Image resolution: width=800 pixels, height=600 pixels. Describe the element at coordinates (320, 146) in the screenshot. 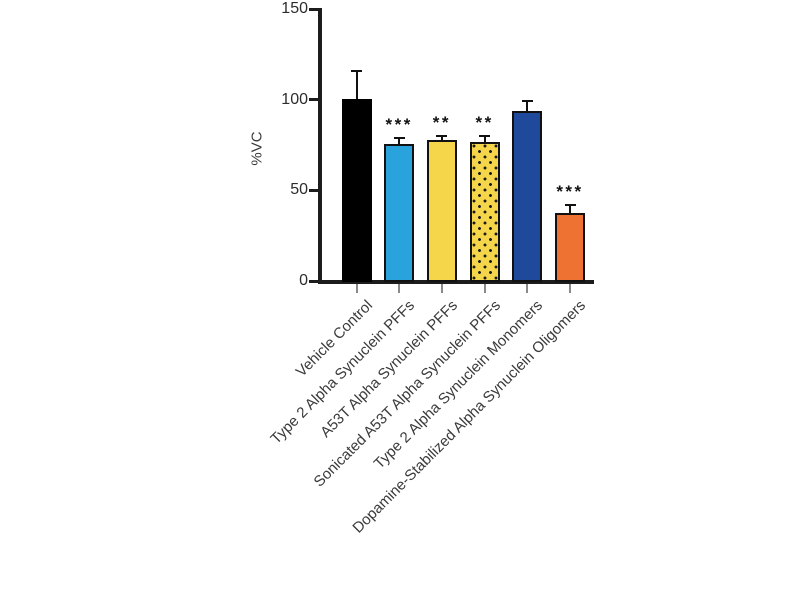

I see `y-axis-line` at that location.